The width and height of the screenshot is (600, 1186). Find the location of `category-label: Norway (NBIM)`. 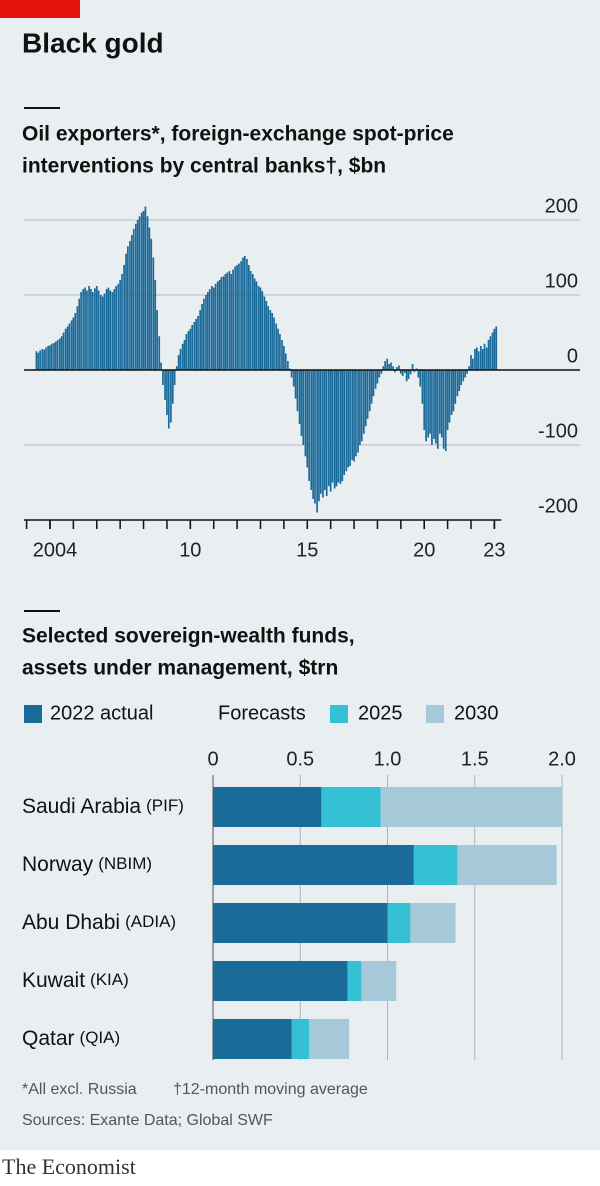

category-label: Norway (NBIM) is located at coordinates (87, 864).